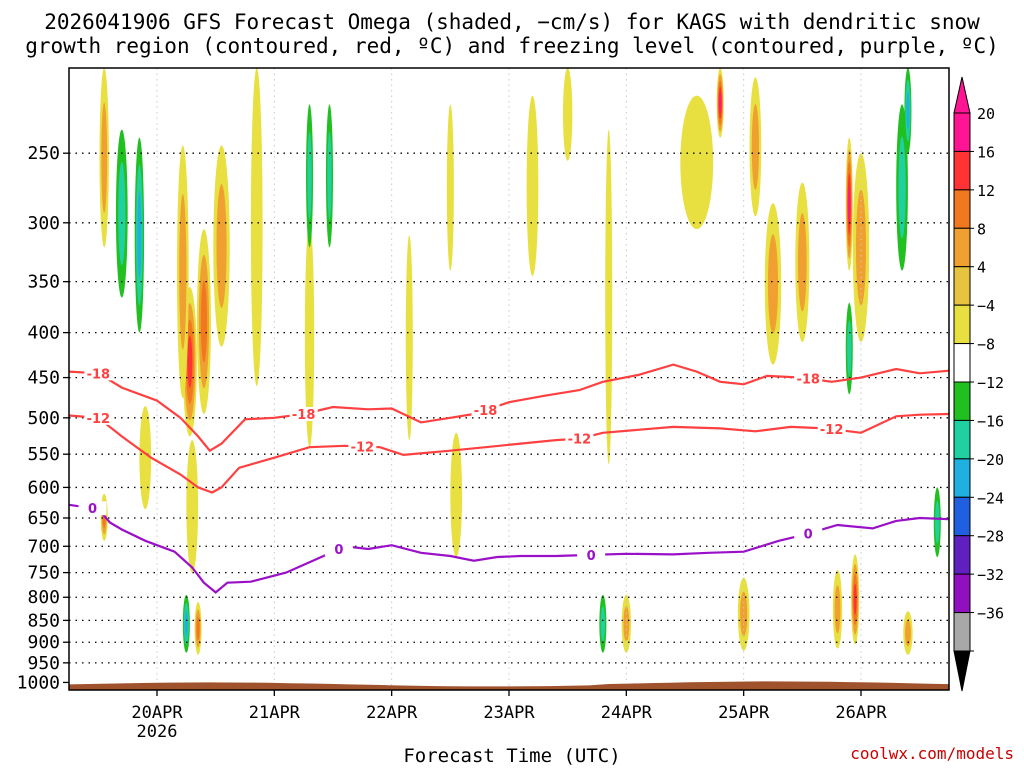 The image size is (1024, 768). Describe the element at coordinates (509, 685) in the screenshot. I see `ground-fill` at that location.